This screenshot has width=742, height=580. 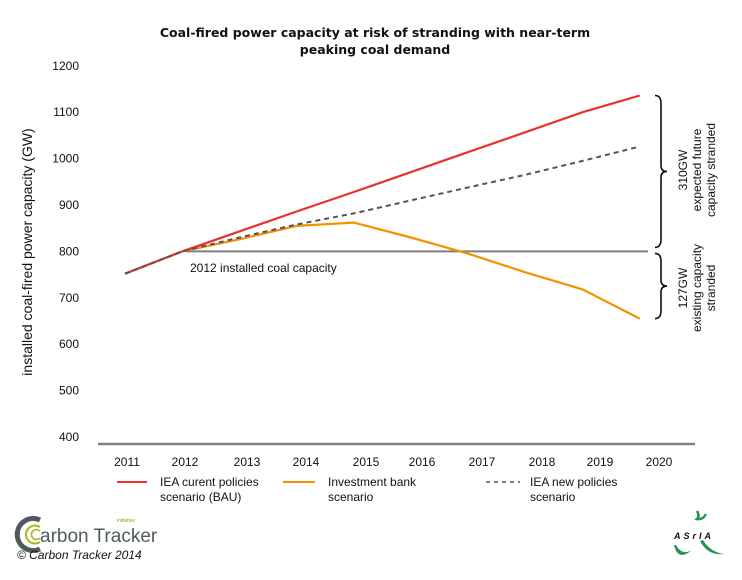 What do you see at coordinates (69, 437) in the screenshot?
I see `y-tick-label: 400` at bounding box center [69, 437].